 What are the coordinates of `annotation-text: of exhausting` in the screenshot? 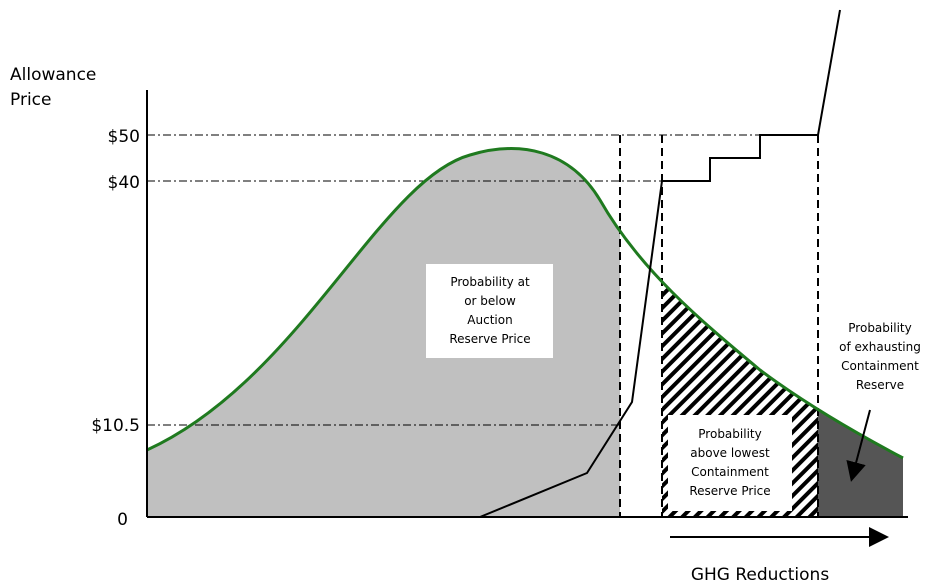 It's located at (880, 347).